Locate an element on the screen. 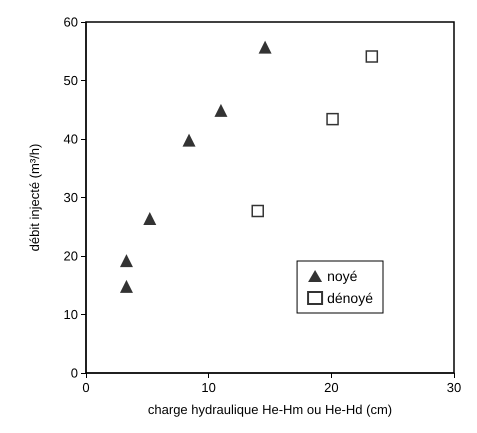 The image size is (477, 433). x-tick-label: 30 is located at coordinates (454, 387).